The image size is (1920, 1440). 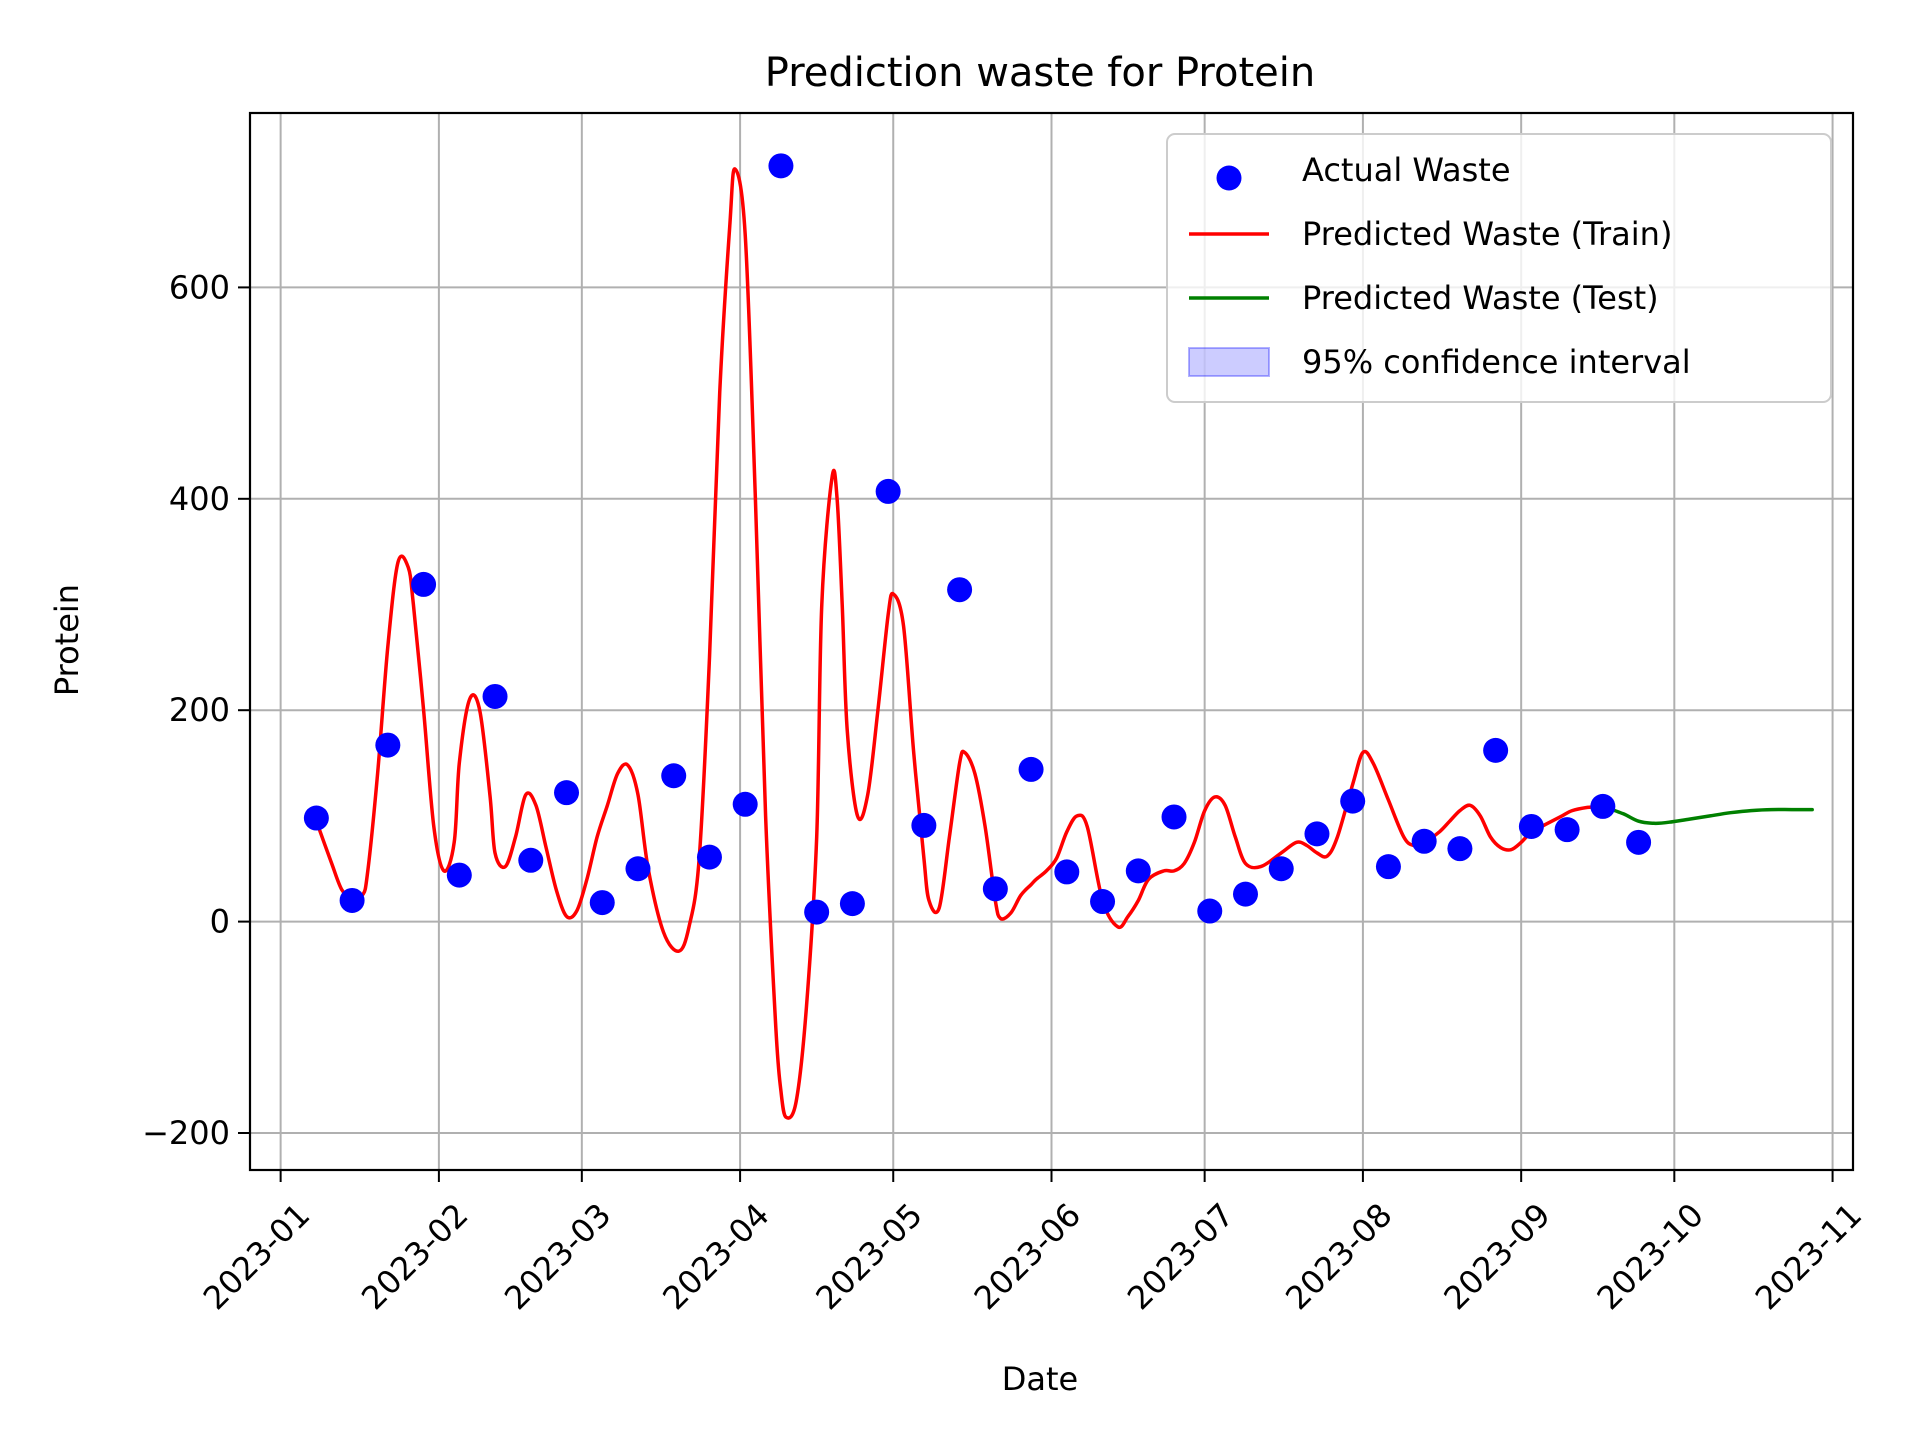 I want to click on legend-label: Actual Waste, so click(x=1406, y=170).